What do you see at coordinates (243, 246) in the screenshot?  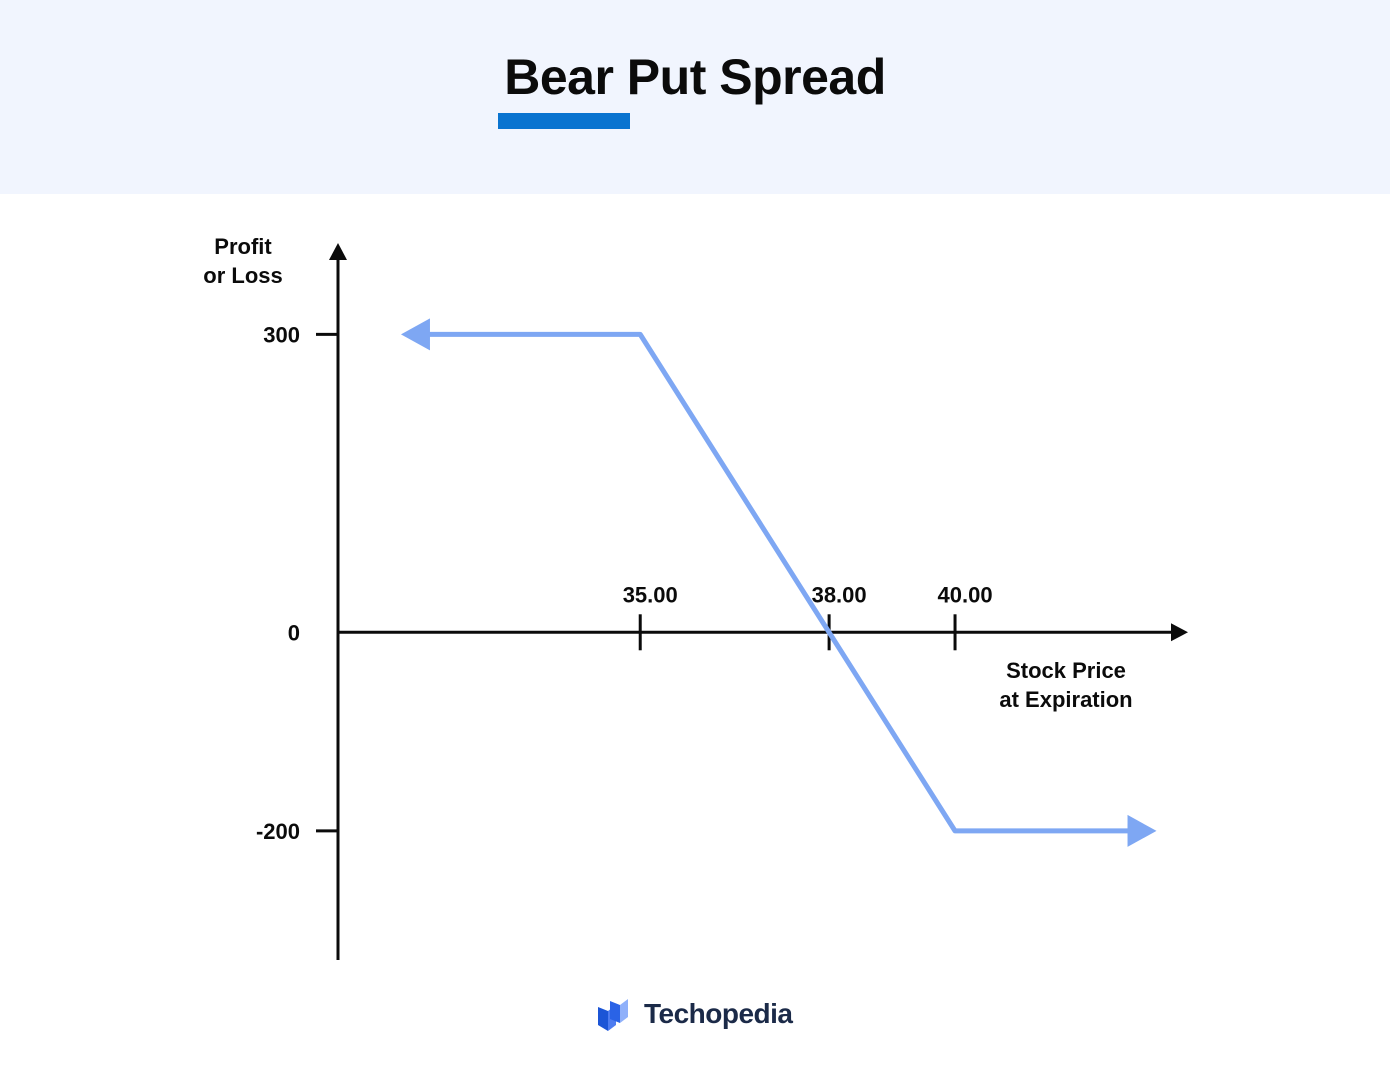 I see `y-axis-title-line: Profit` at bounding box center [243, 246].